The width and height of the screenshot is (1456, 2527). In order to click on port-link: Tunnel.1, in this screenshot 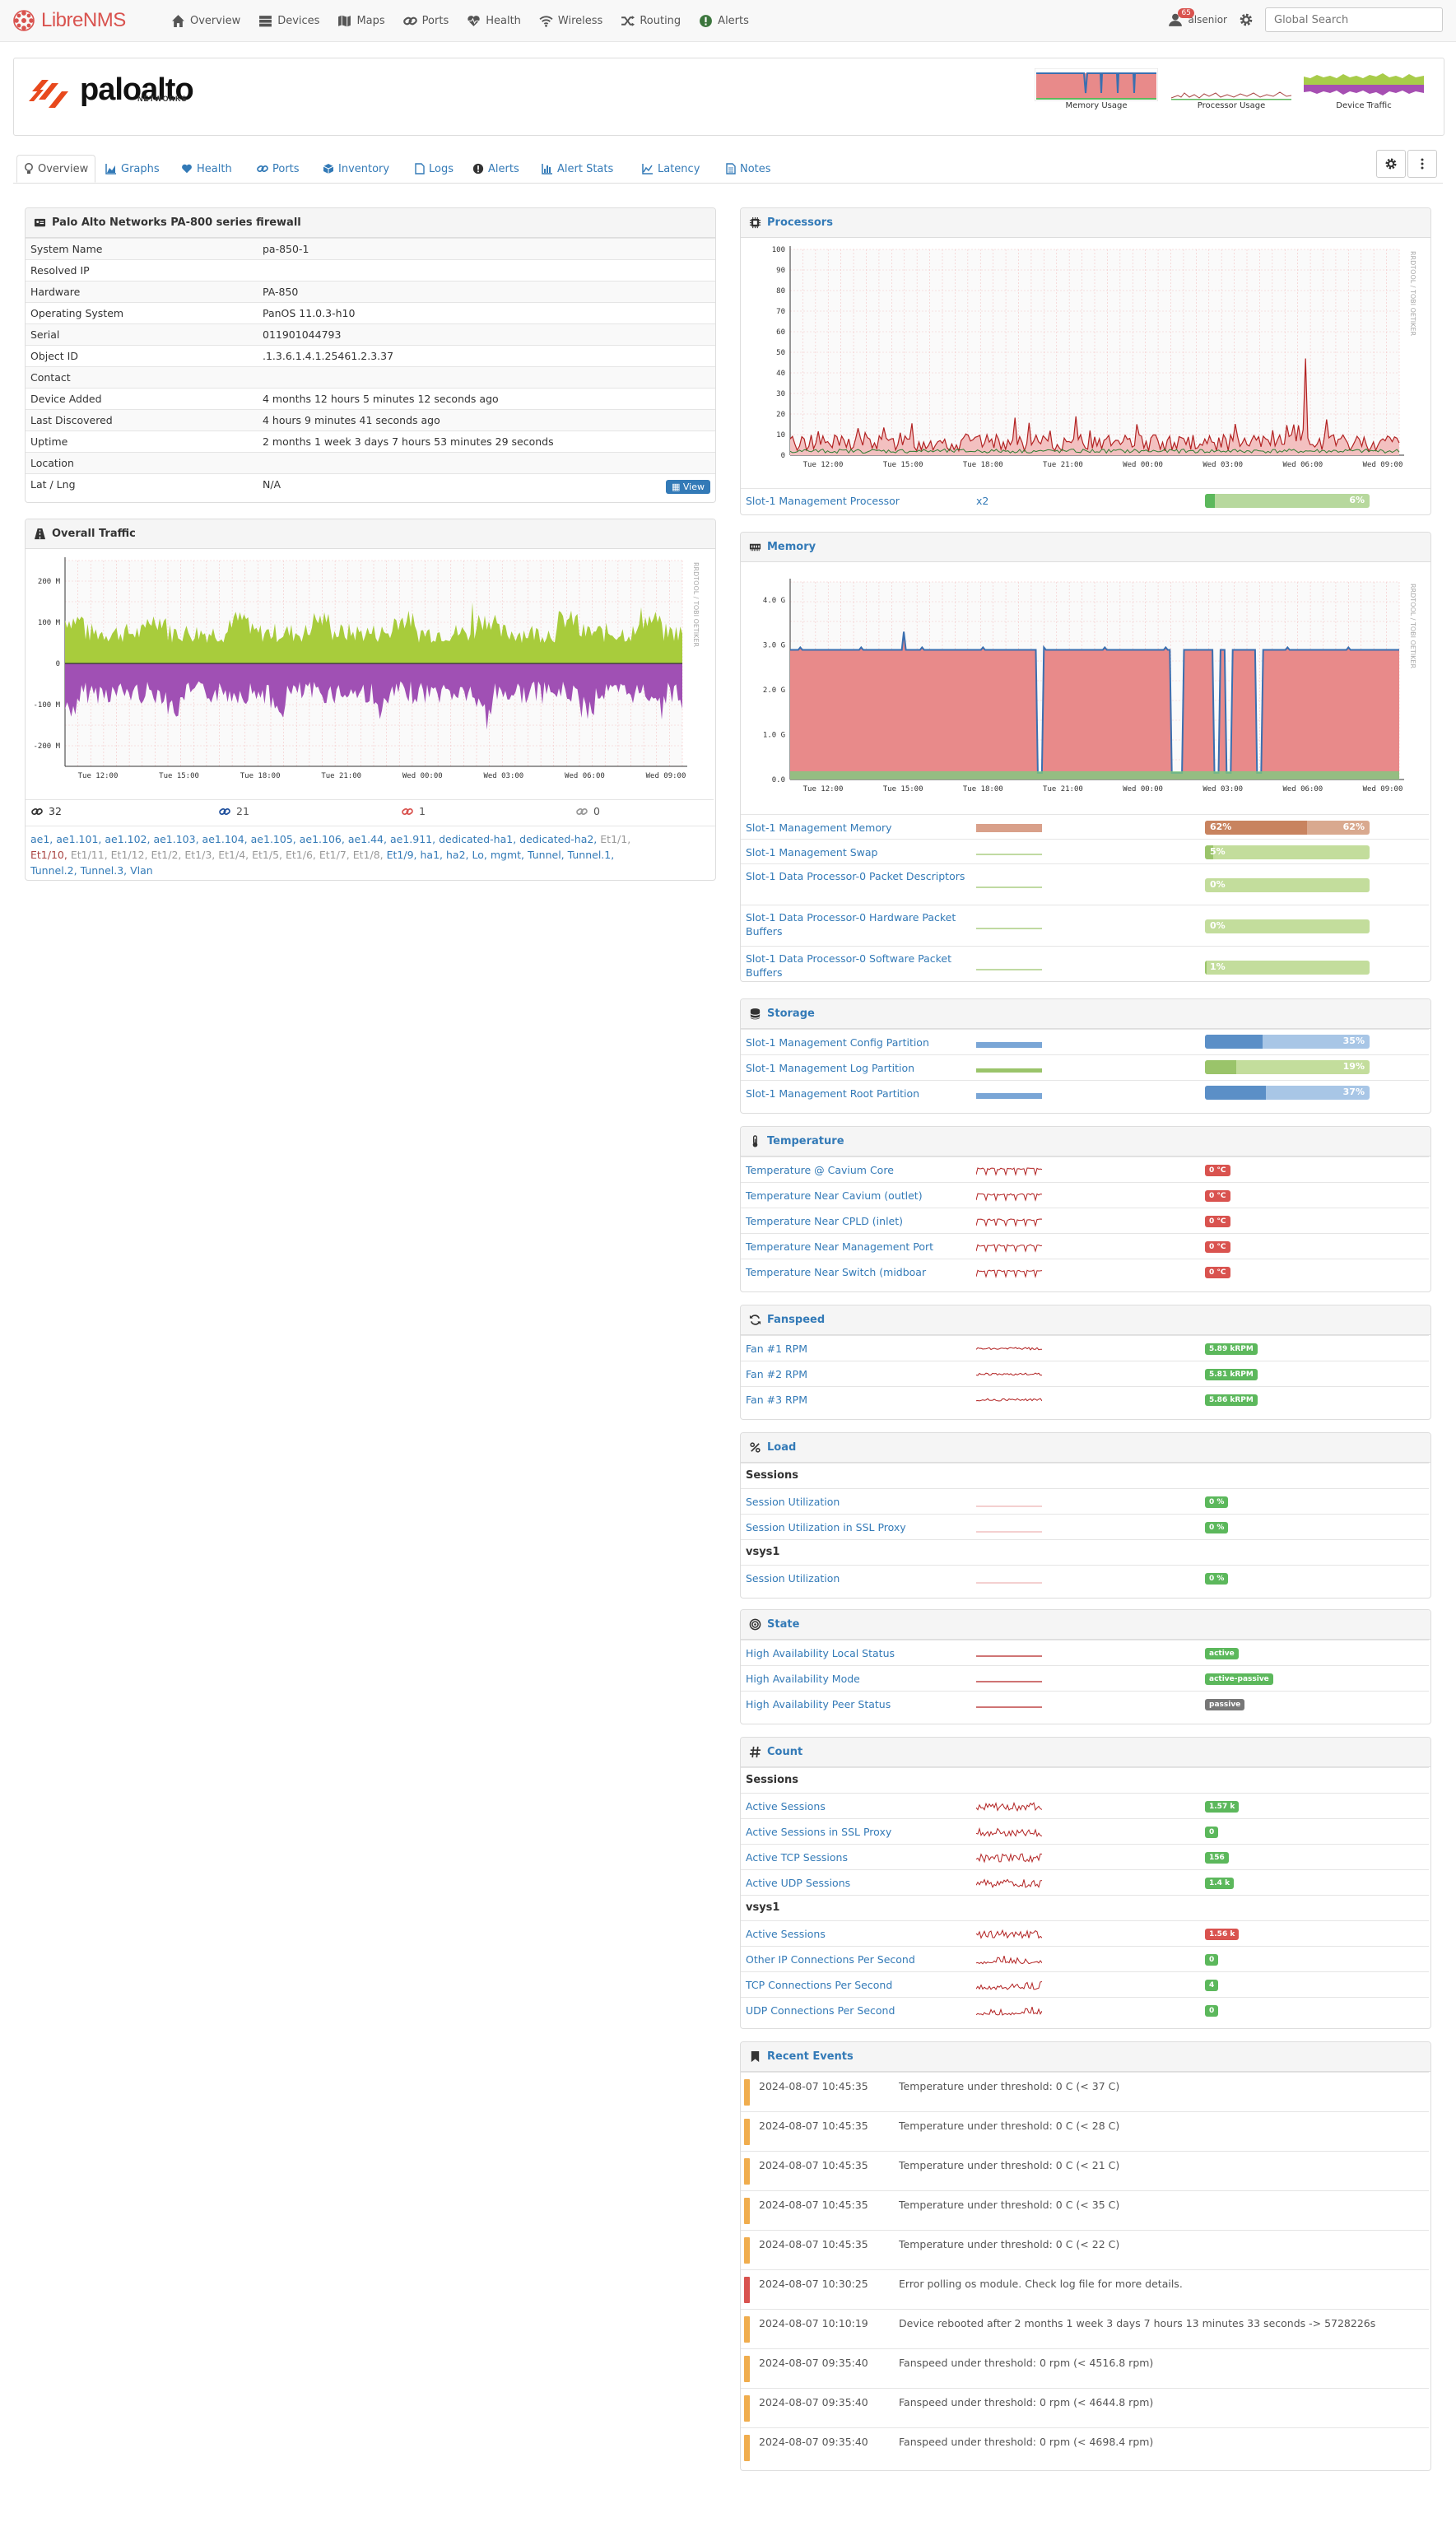, I will do `click(591, 855)`.